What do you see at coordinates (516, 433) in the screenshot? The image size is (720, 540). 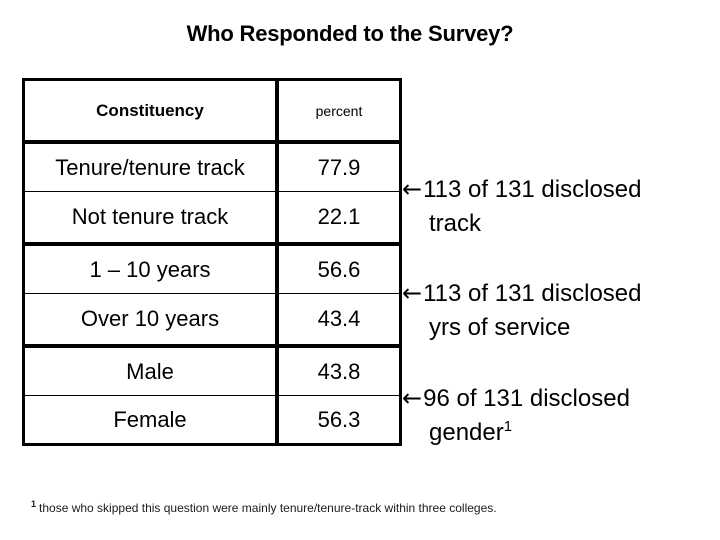 I see `annotation-line2: gender1` at bounding box center [516, 433].